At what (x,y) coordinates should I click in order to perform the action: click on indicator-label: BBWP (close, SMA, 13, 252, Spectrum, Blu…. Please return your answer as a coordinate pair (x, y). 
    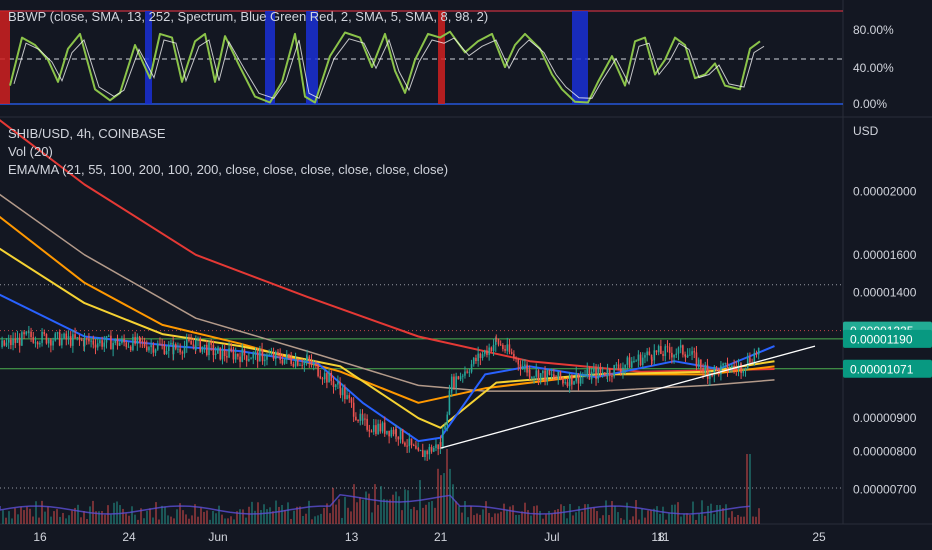
    Looking at the image, I should click on (248, 16).